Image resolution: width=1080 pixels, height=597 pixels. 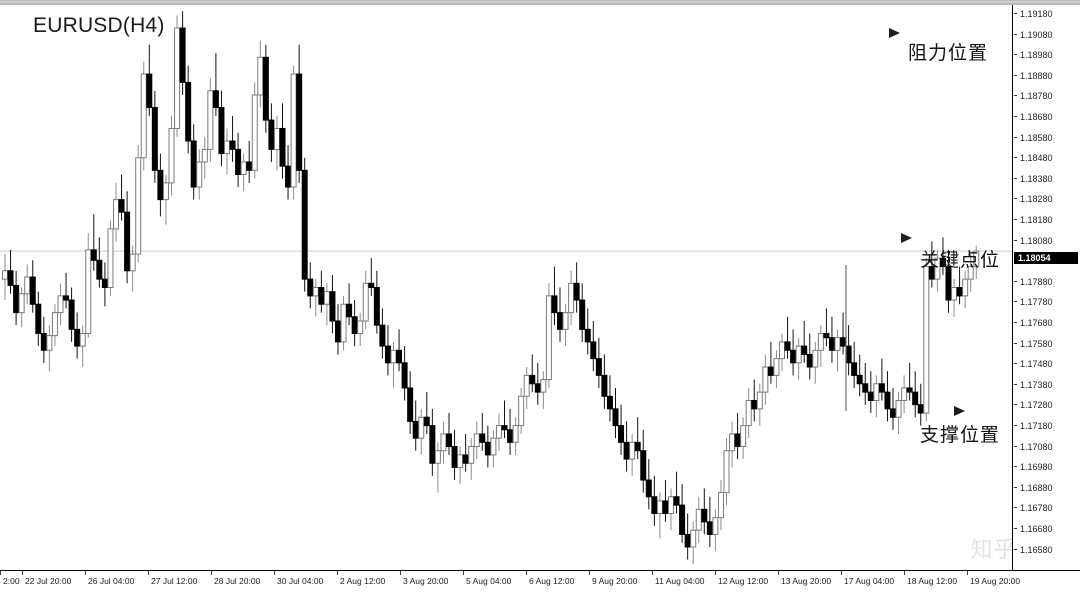 What do you see at coordinates (1046, 447) in the screenshot?
I see `price-tick: 1.17080` at bounding box center [1046, 447].